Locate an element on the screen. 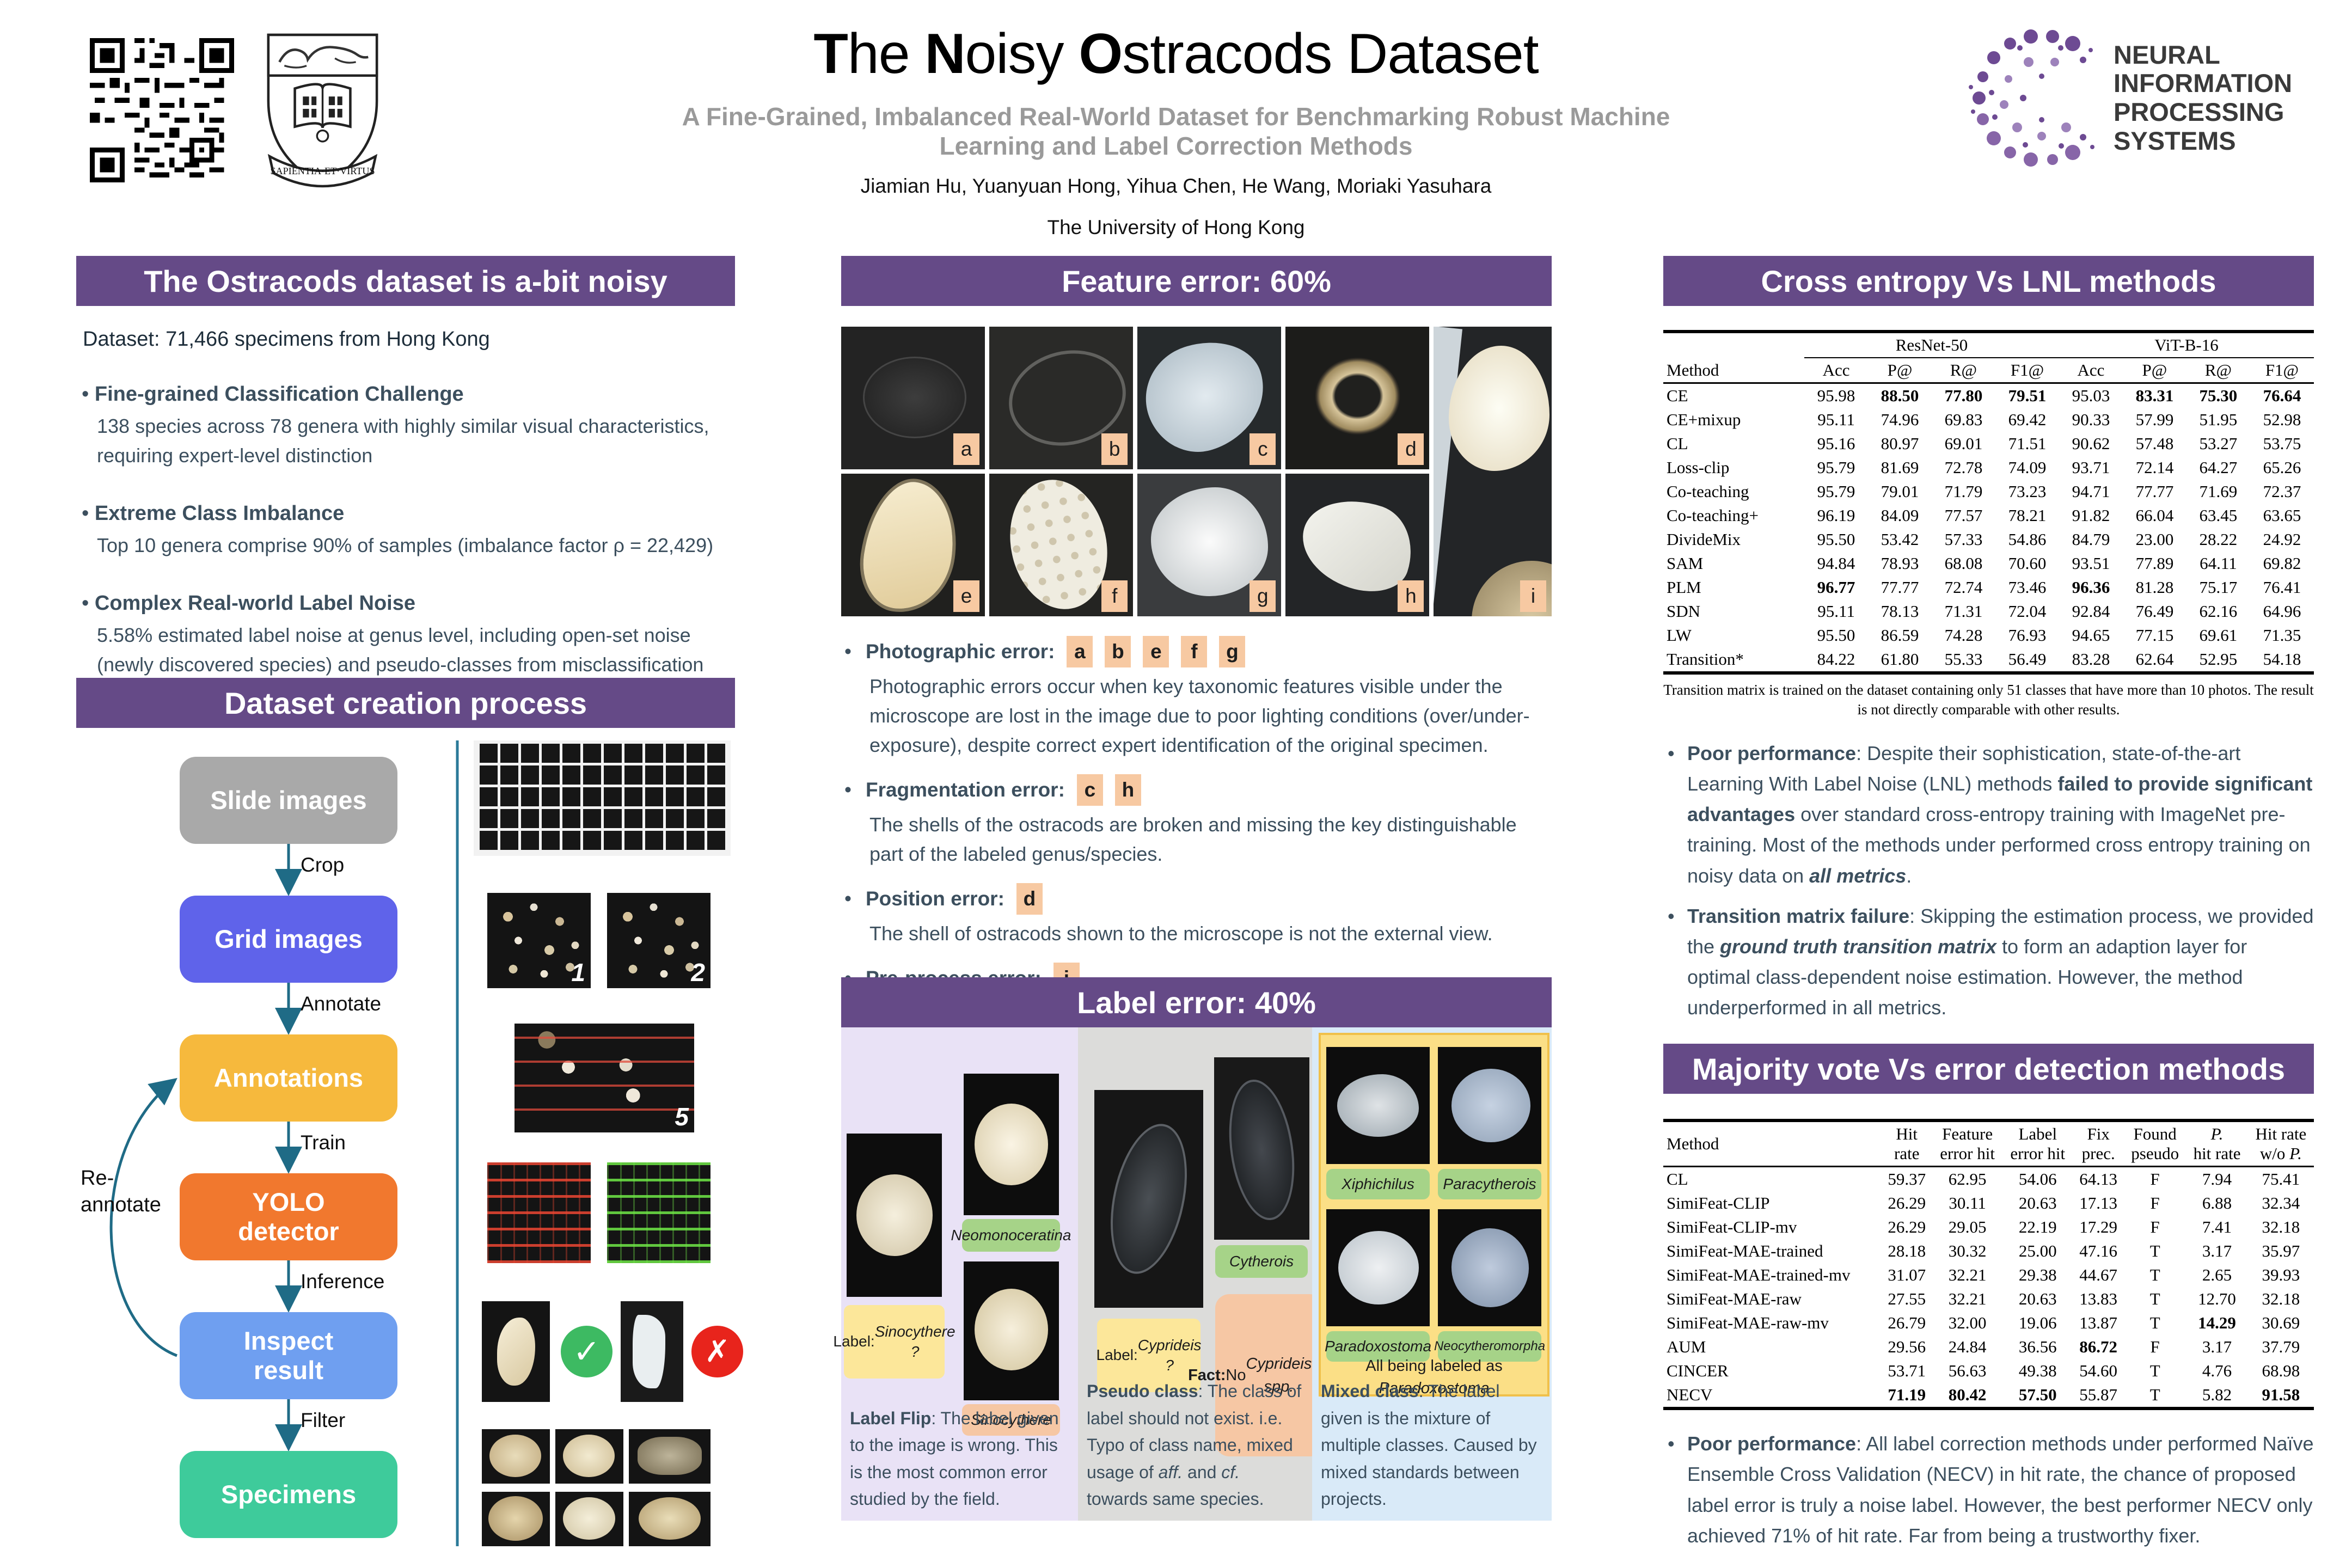  photo-tag: f is located at coordinates (1114, 596).